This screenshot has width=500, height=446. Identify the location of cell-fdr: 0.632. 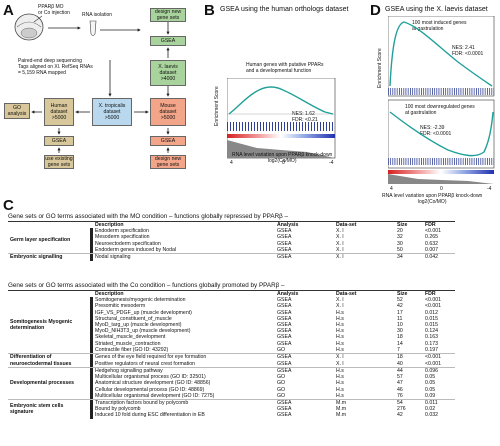
(431, 243).